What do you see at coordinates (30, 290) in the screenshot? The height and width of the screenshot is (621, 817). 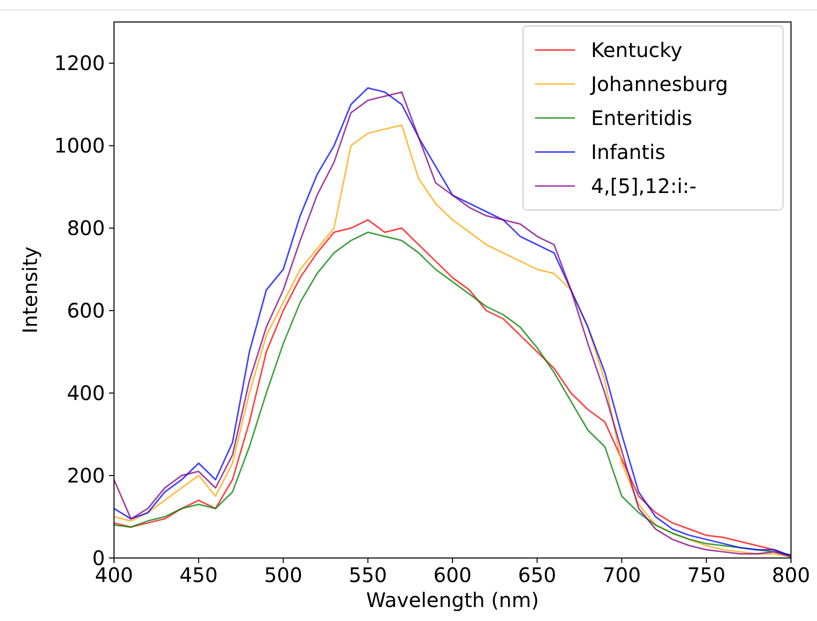 I see `y-axis-title: Intensity` at bounding box center [30, 290].